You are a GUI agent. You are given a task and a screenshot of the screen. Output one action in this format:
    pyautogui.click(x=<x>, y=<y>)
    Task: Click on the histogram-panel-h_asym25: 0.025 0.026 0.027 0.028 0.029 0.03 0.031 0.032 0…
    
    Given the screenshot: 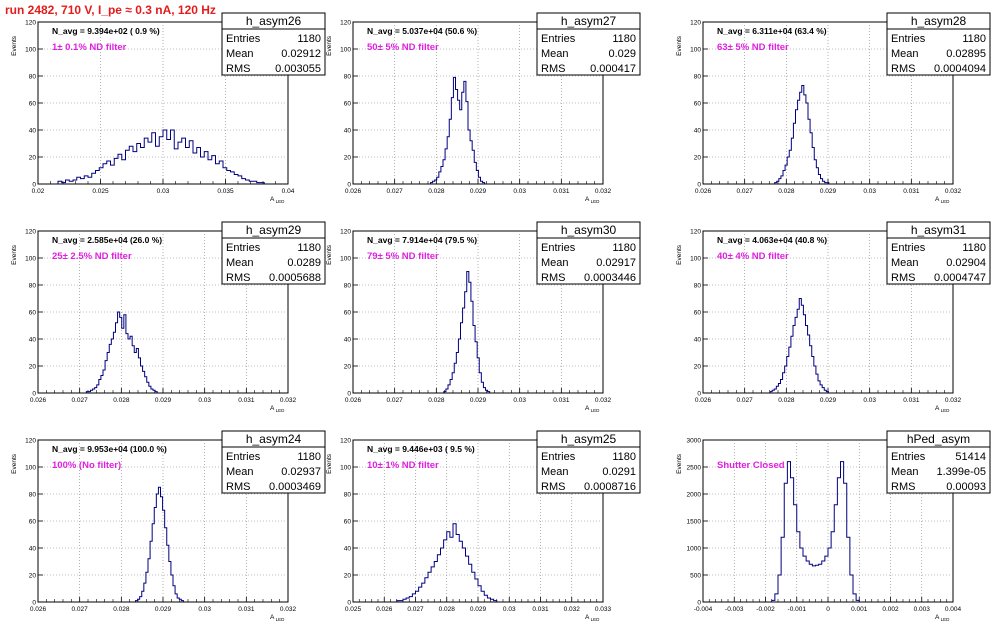 What is the action you would take?
    pyautogui.click(x=483, y=526)
    